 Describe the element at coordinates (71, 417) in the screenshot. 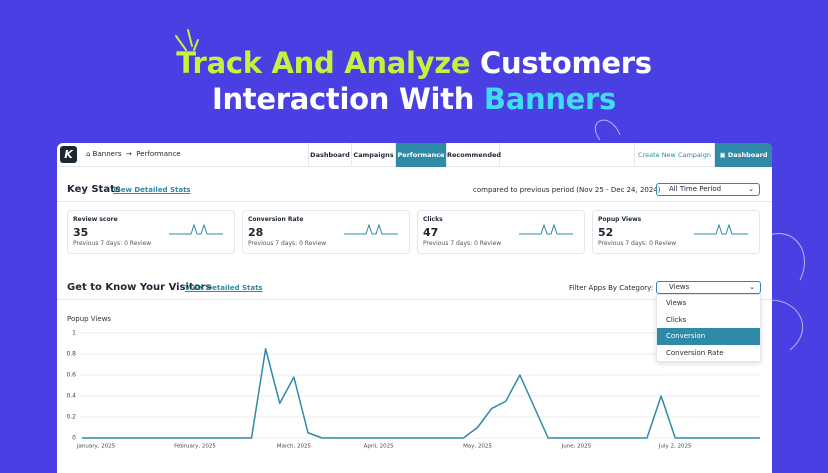

I see `y-tick-label: 0.2` at that location.